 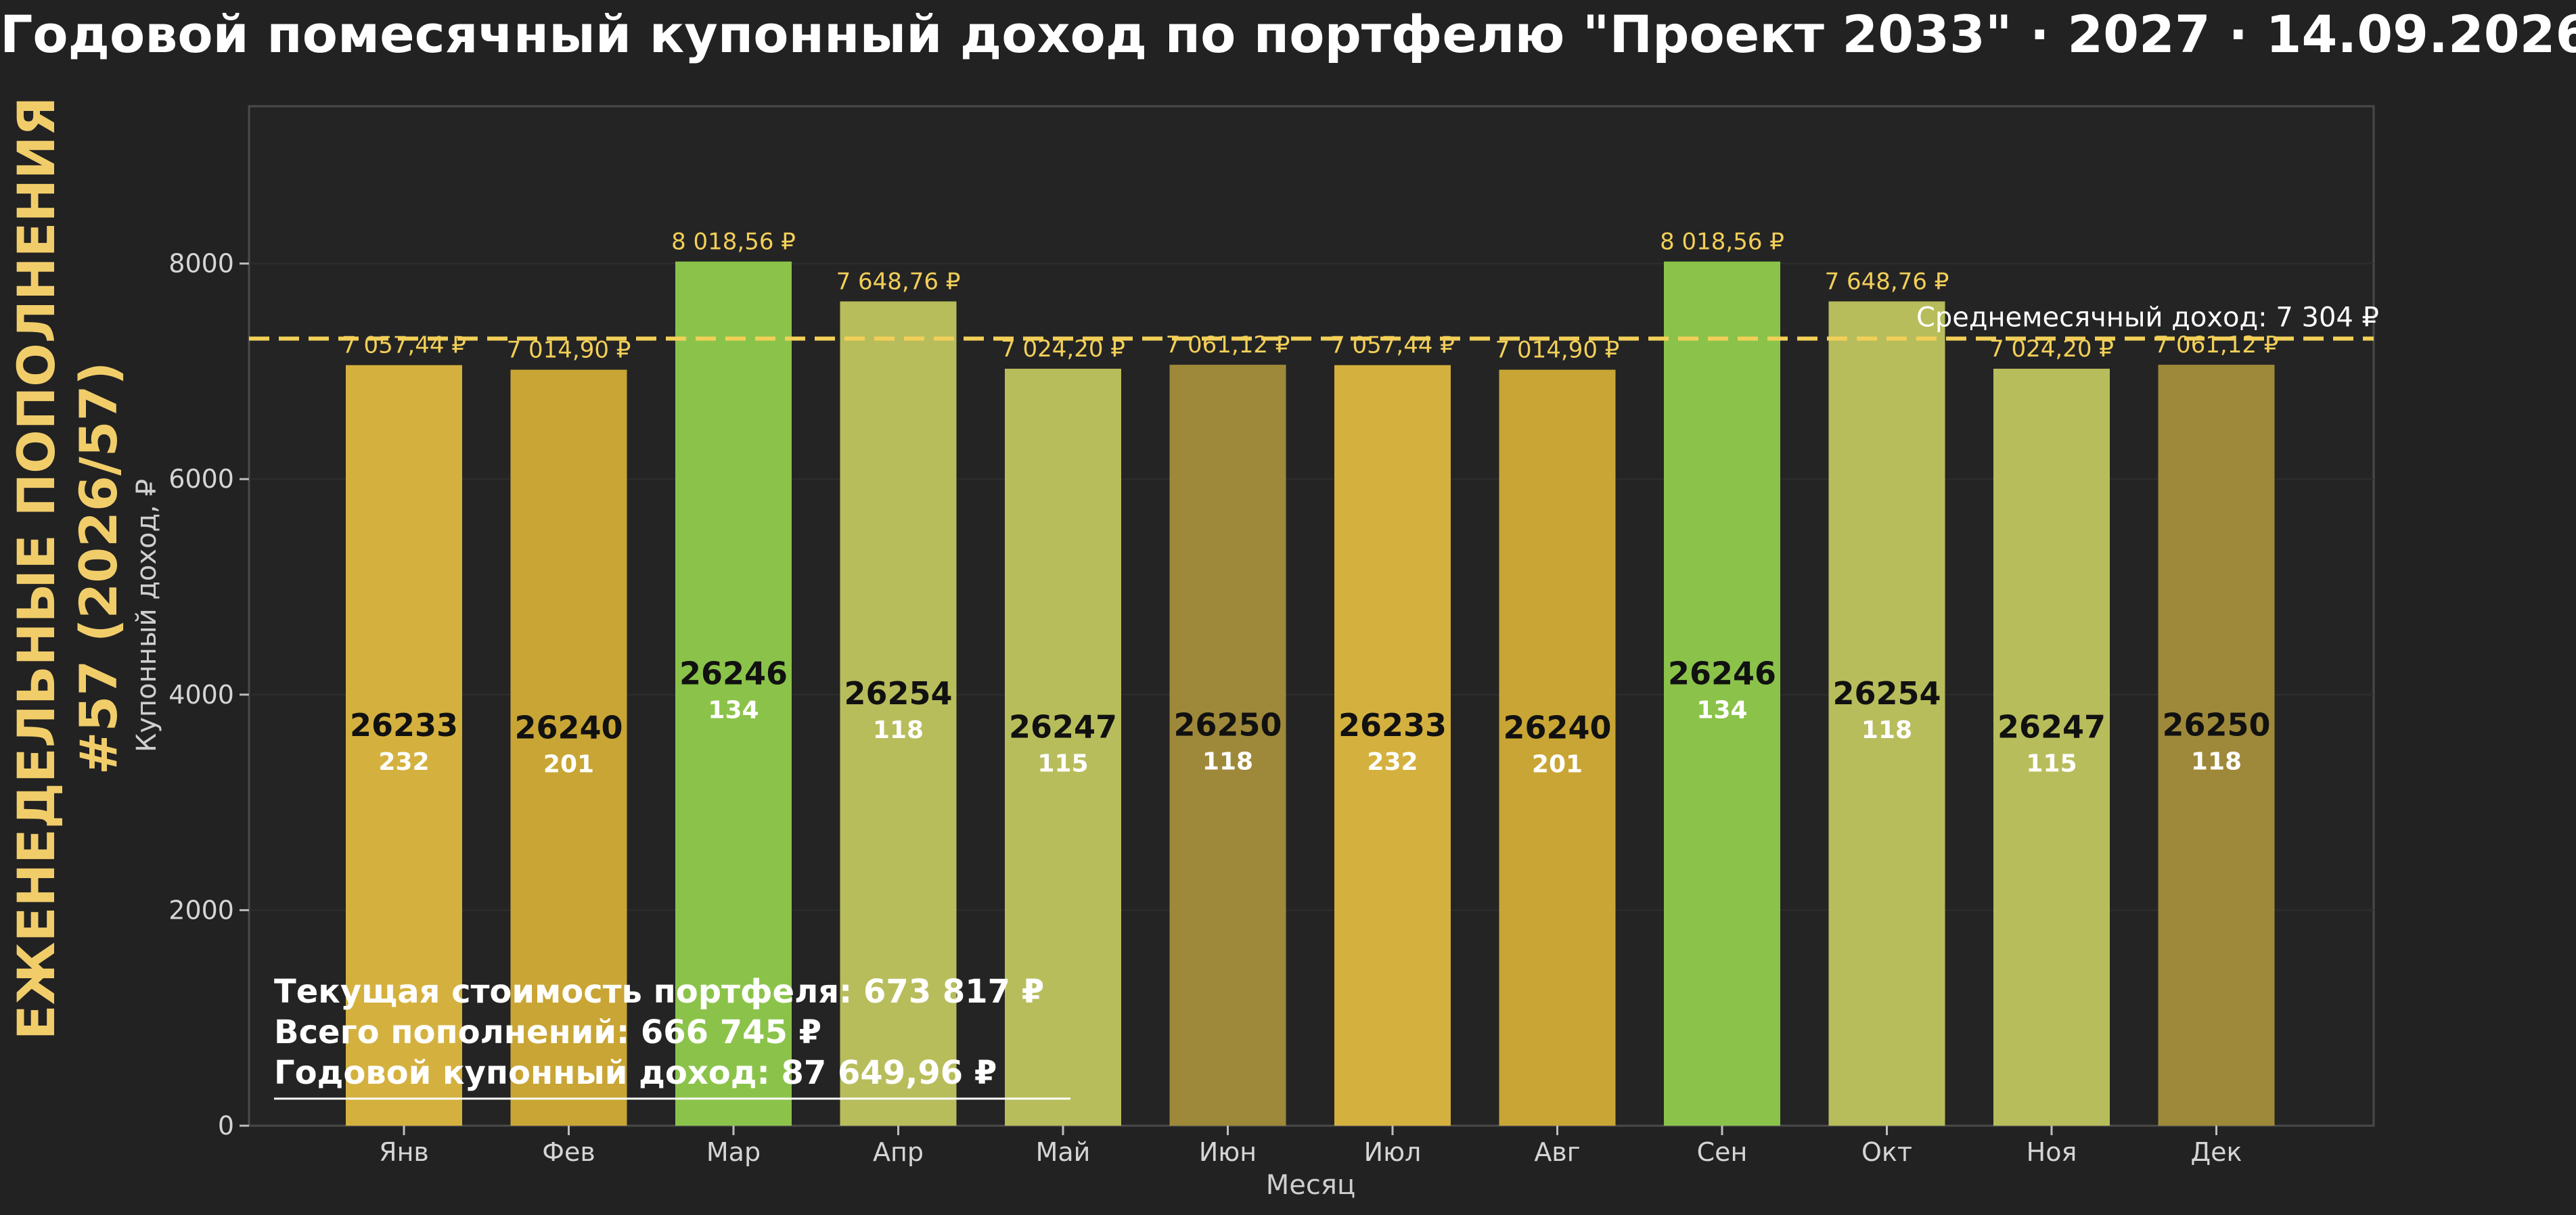 What do you see at coordinates (2052, 1152) in the screenshot?
I see `x-tick-label: Ноя` at bounding box center [2052, 1152].